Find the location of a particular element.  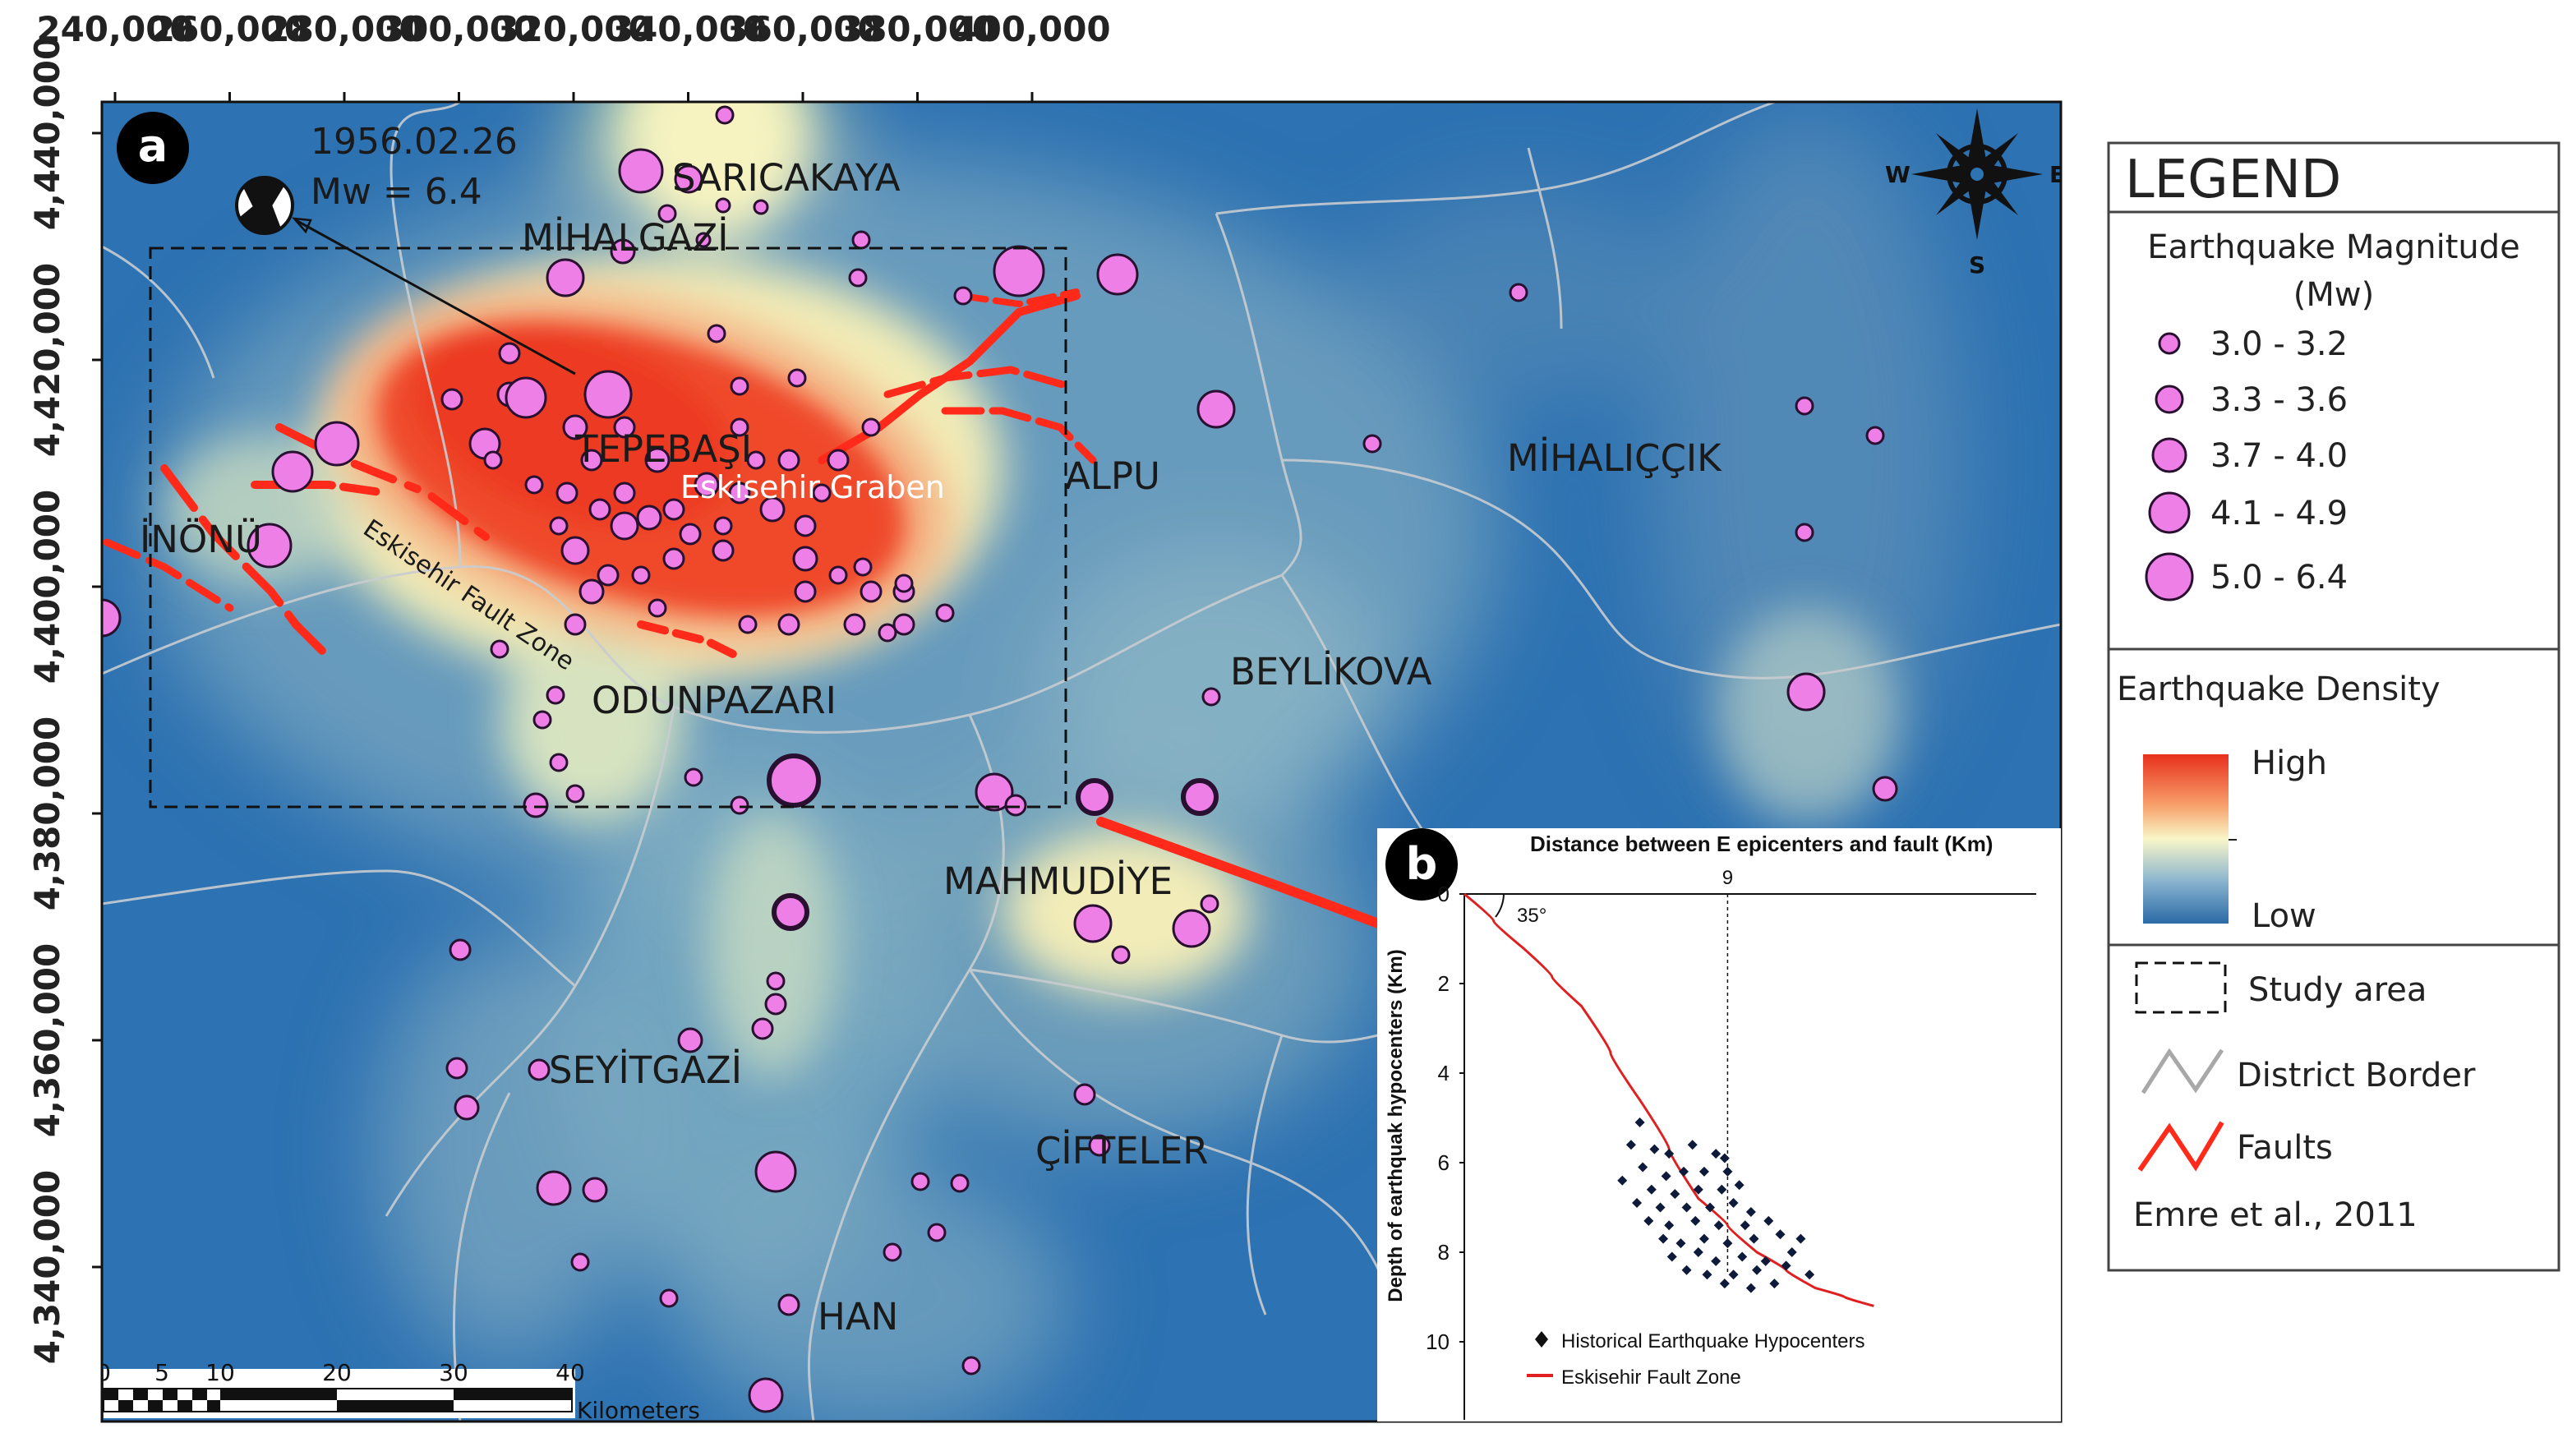

legend-magnitude-label: 5.0 - 6.4 is located at coordinates (2279, 578).